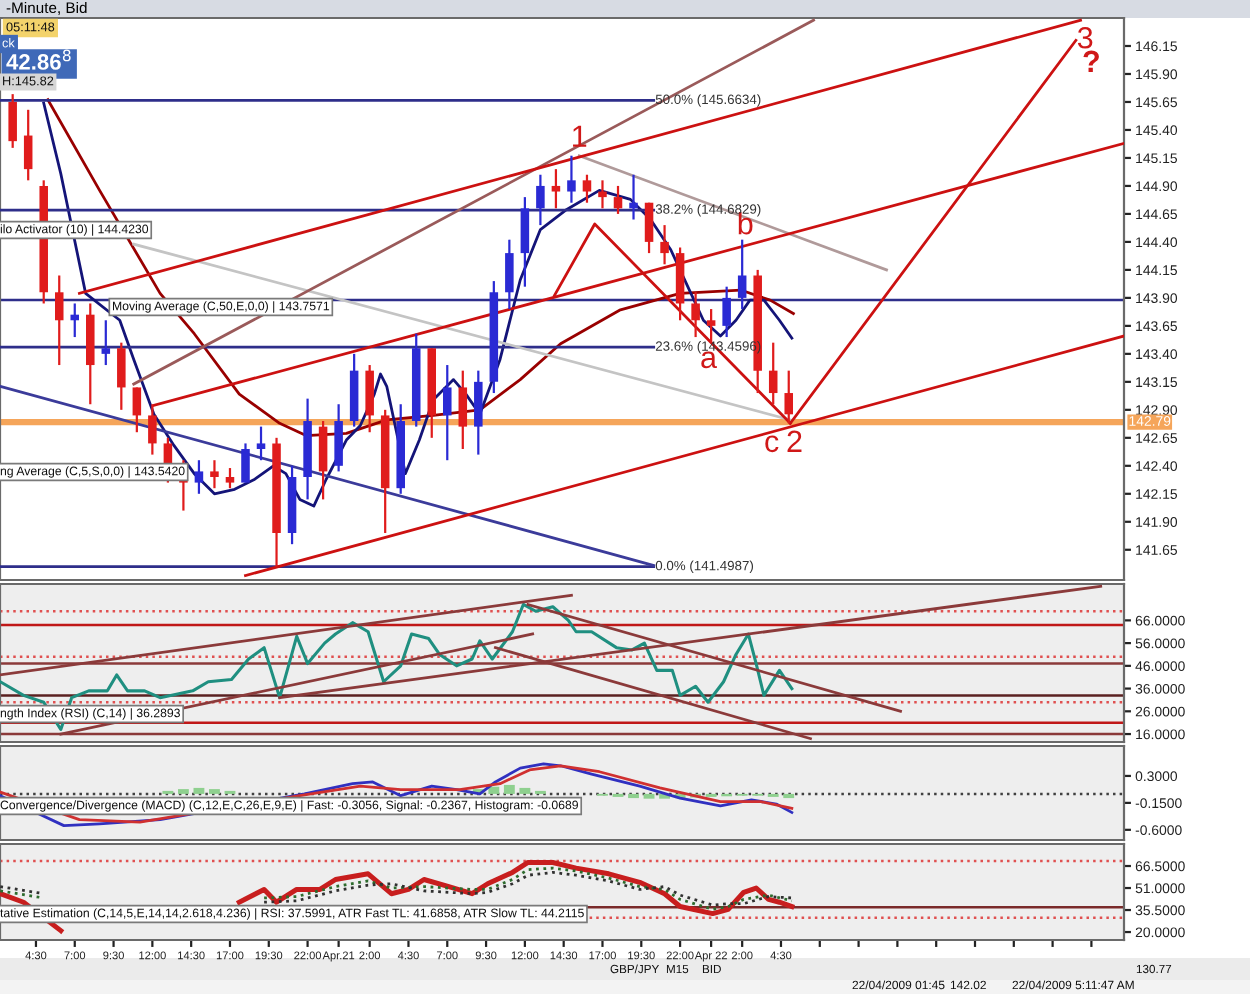 The image size is (1250, 994). What do you see at coordinates (745, 223) in the screenshot?
I see `annotation: b` at bounding box center [745, 223].